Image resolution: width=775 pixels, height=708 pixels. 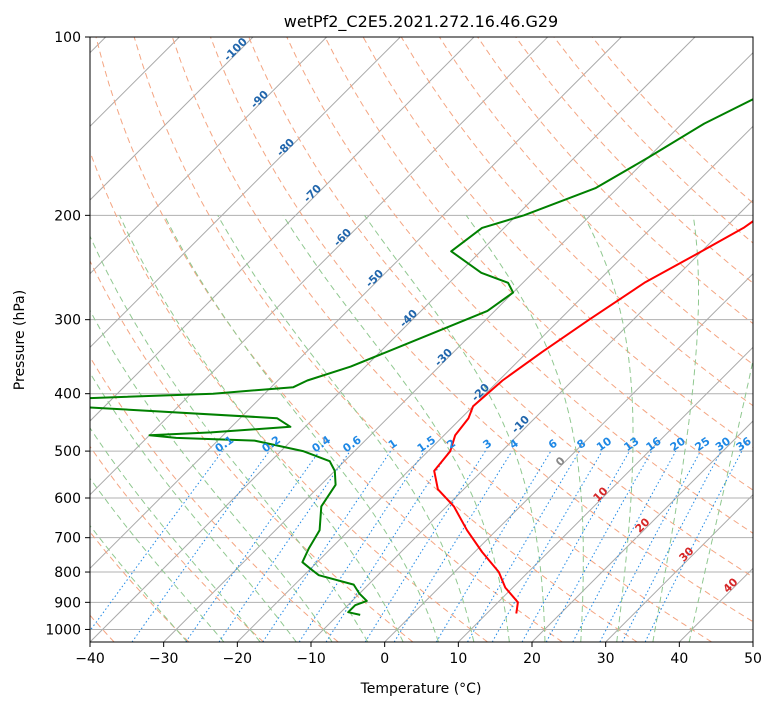 I want to click on y-tick-label: 700, so click(x=67, y=539).